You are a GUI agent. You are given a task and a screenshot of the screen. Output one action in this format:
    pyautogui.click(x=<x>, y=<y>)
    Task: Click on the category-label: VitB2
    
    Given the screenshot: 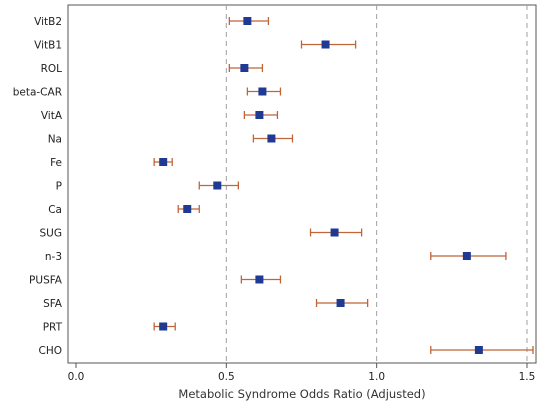 What is the action you would take?
    pyautogui.click(x=48, y=22)
    